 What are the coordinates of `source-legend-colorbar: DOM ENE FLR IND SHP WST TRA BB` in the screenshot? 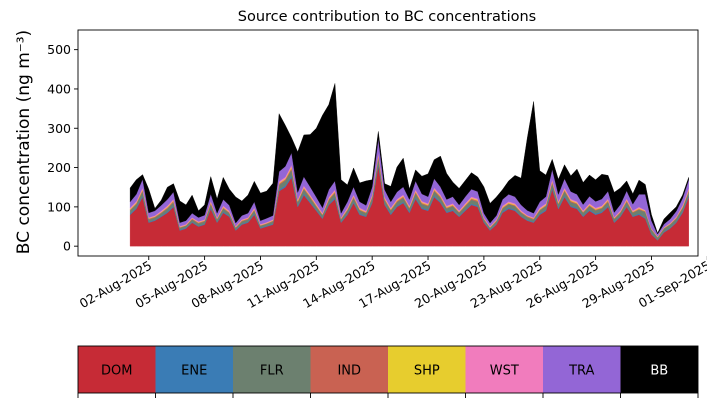 It's located at (388, 371).